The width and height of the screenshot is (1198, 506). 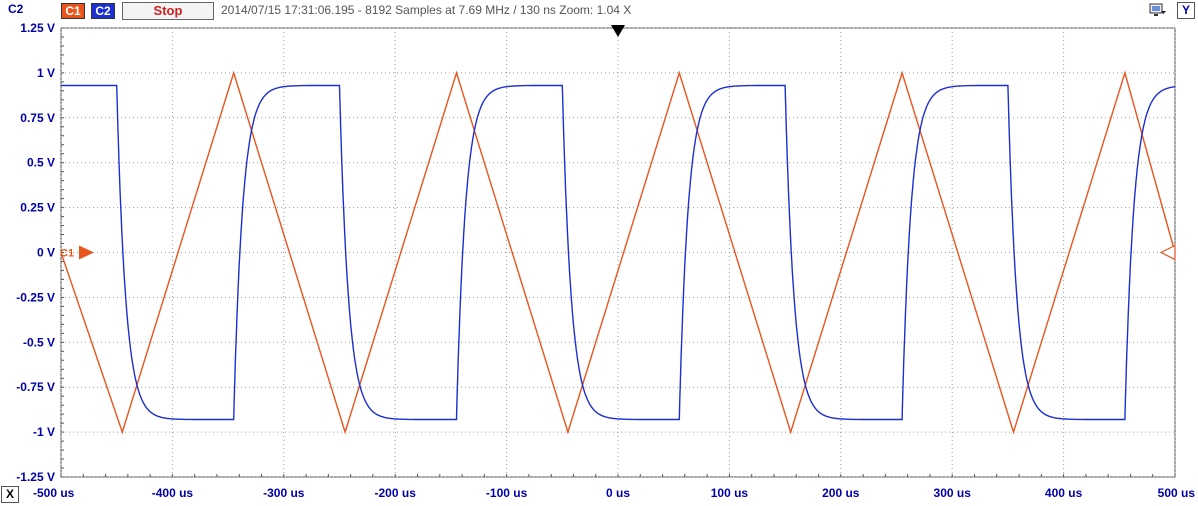 I want to click on trigger-position-icon, so click(x=618, y=31).